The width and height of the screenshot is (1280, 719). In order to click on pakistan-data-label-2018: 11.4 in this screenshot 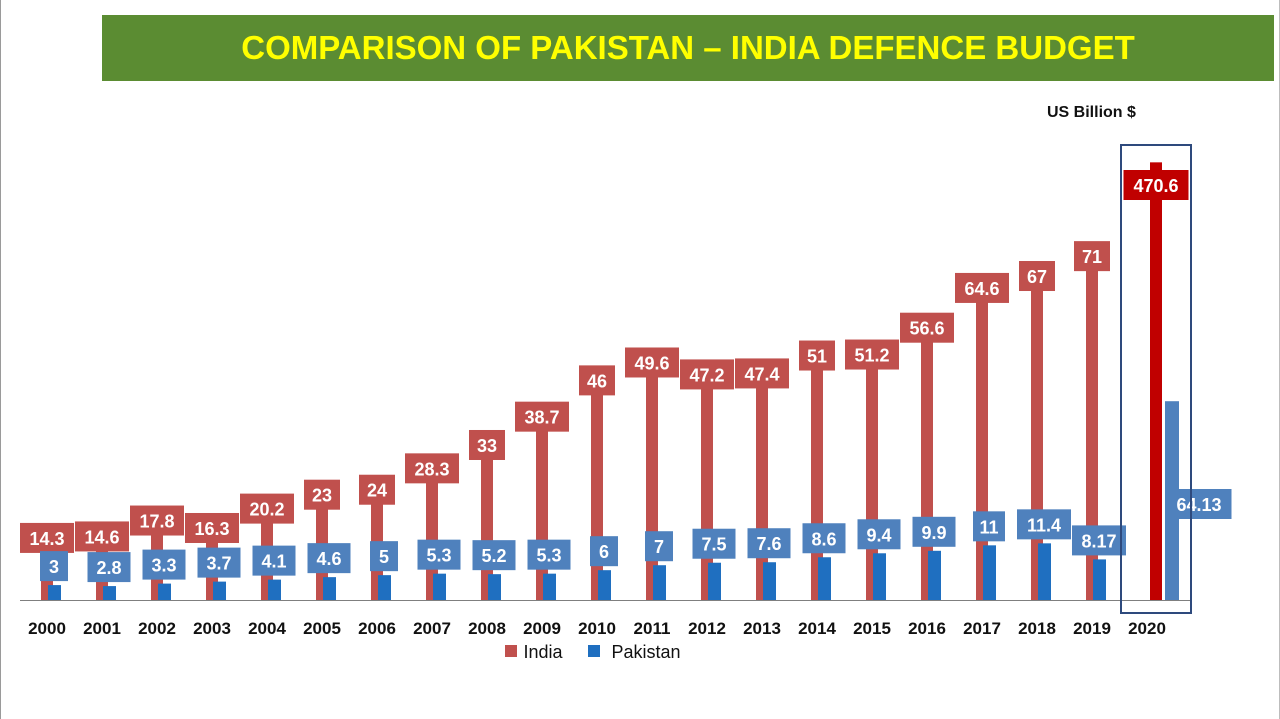, I will do `click(1044, 525)`.